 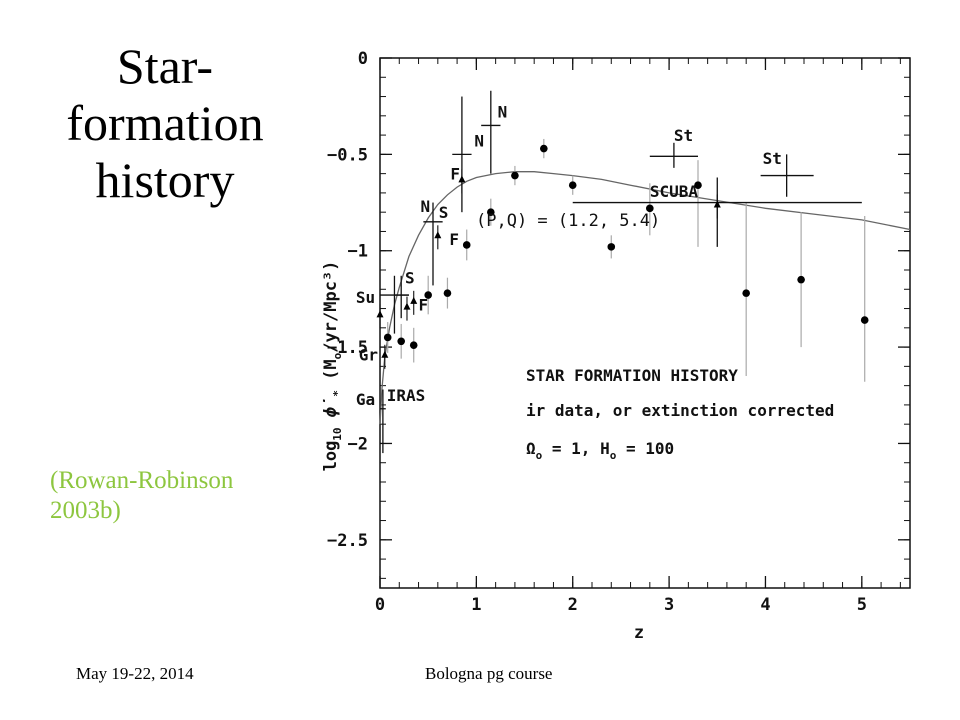 I want to click on y-axis-label: log10 ϕ̇* (Mo/yr/Mpc³), so click(x=332, y=366).